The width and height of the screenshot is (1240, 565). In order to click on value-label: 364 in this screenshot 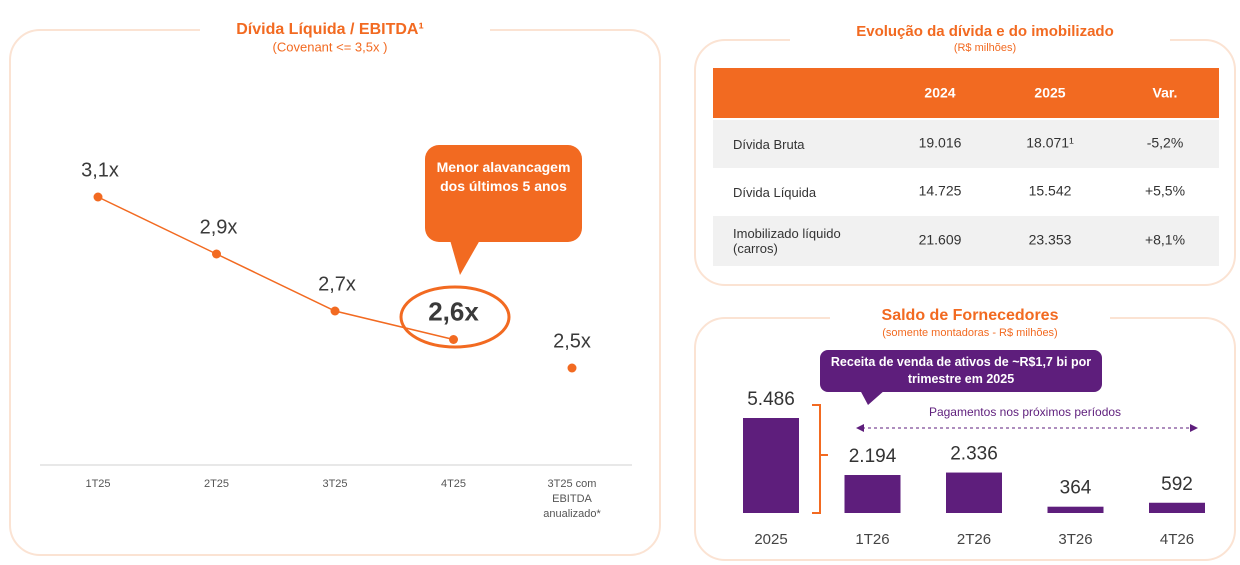, I will do `click(1076, 488)`.